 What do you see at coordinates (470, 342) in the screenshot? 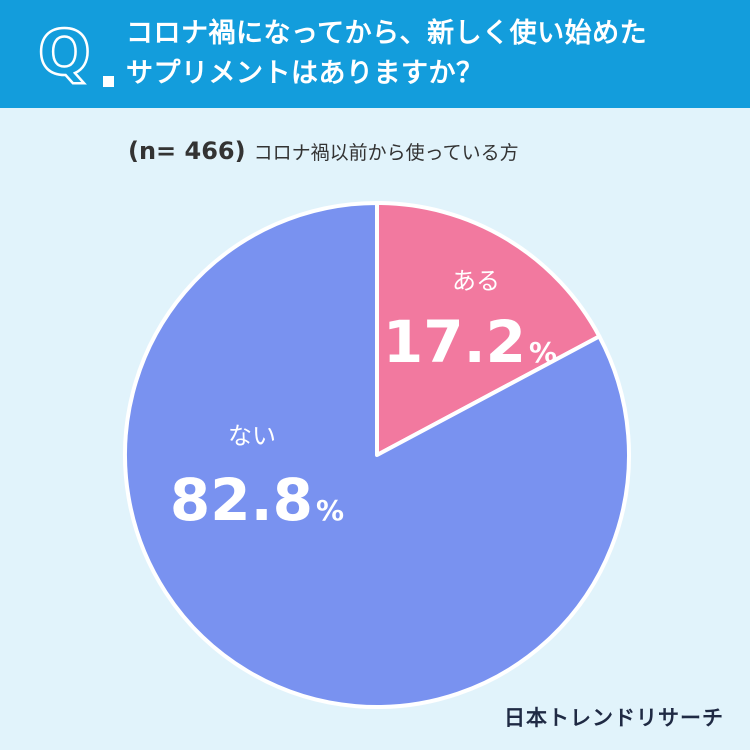
I see `slice-value-yes: 17.2%` at bounding box center [470, 342].